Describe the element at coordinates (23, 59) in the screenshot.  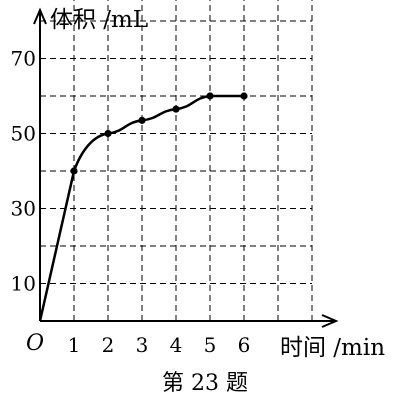
I see `y-tick-label: 70` at that location.